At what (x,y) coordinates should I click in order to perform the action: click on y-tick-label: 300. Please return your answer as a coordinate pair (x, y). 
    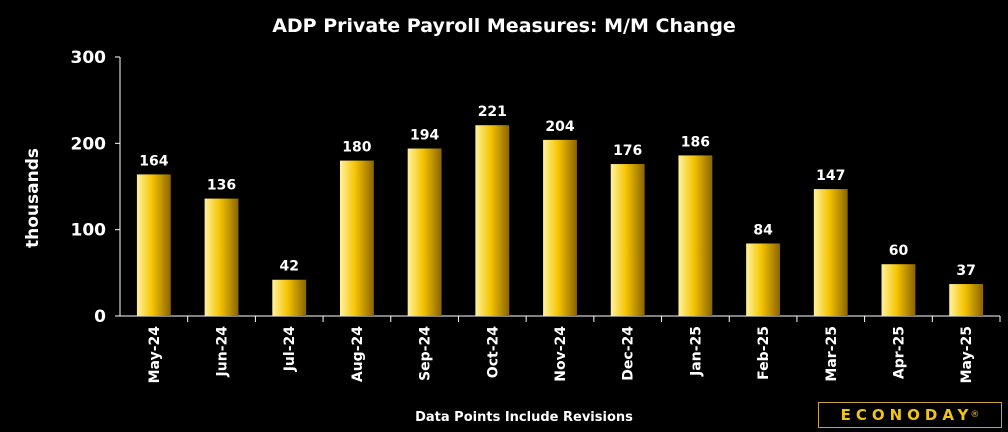
    Looking at the image, I should click on (89, 58).